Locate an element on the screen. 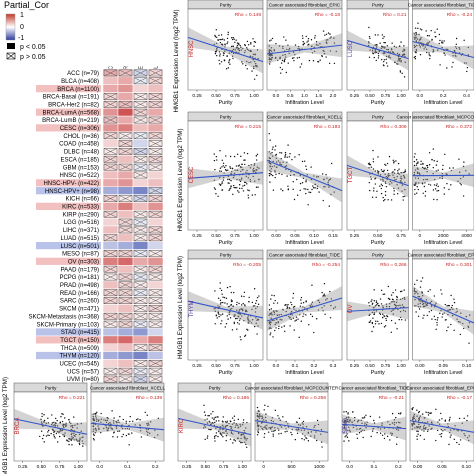 The image size is (474, 474). confidence-band is located at coordinates (442, 427).